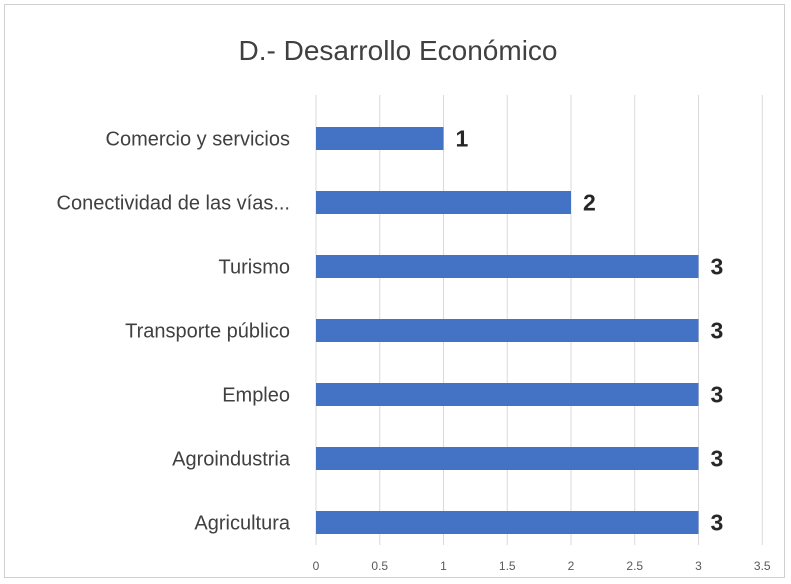 Image resolution: width=791 pixels, height=584 pixels. What do you see at coordinates (589, 203) in the screenshot?
I see `data-label: 2` at bounding box center [589, 203].